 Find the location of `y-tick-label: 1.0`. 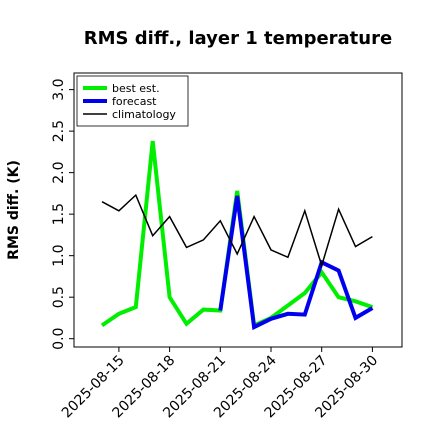

y-tick-label: 1.0 is located at coordinates (59, 256).